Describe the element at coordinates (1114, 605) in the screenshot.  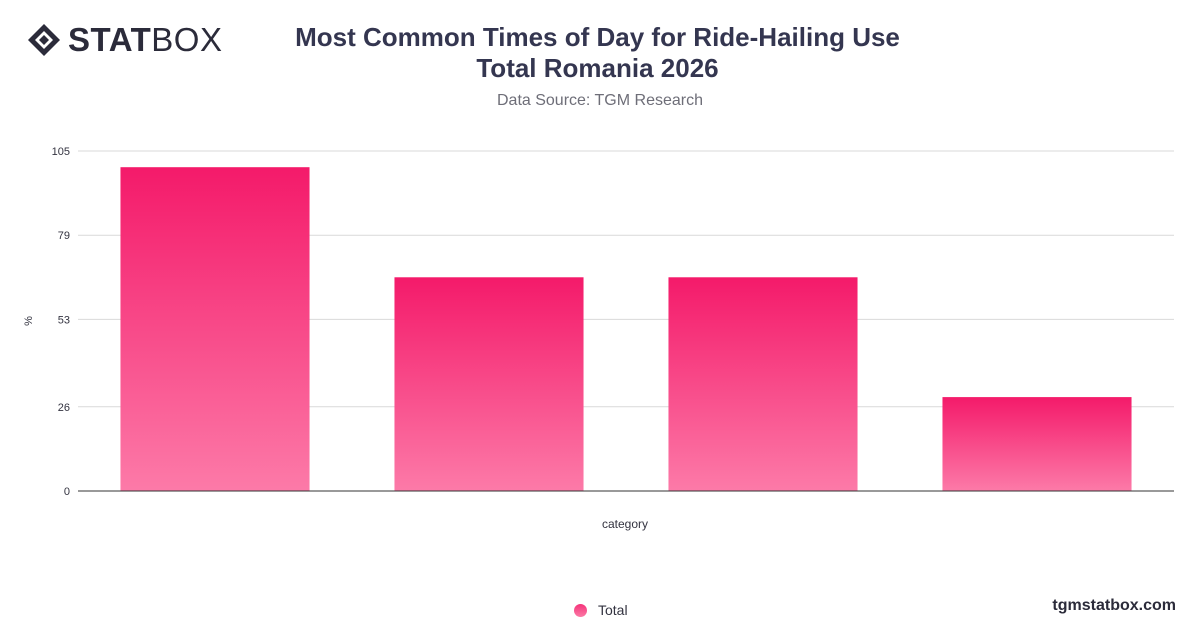
I see `footer-brand: tgmstatbox.com` at that location.